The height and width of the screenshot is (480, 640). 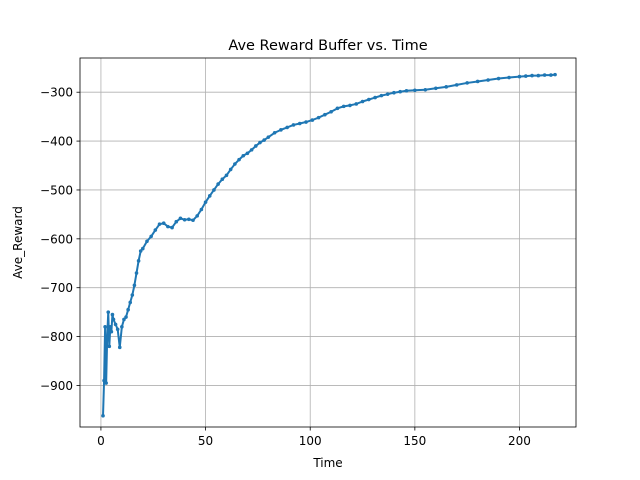 What do you see at coordinates (310, 441) in the screenshot?
I see `x-tick-label: 100` at bounding box center [310, 441].